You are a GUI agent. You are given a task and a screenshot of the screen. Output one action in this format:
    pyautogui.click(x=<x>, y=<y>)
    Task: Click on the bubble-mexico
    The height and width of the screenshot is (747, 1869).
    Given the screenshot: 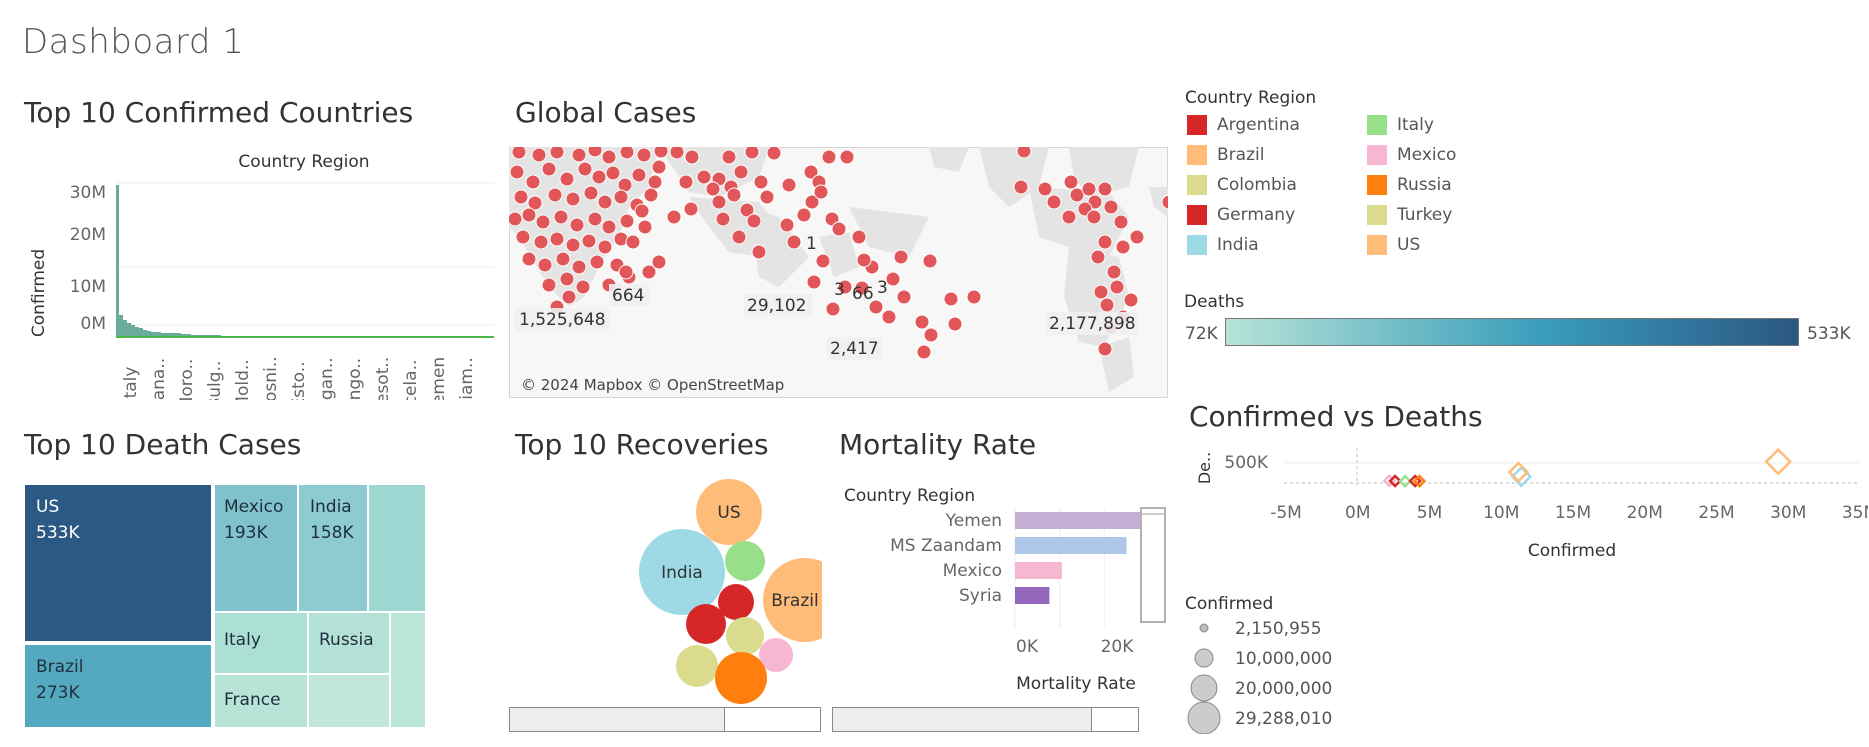 What is the action you would take?
    pyautogui.click(x=776, y=655)
    